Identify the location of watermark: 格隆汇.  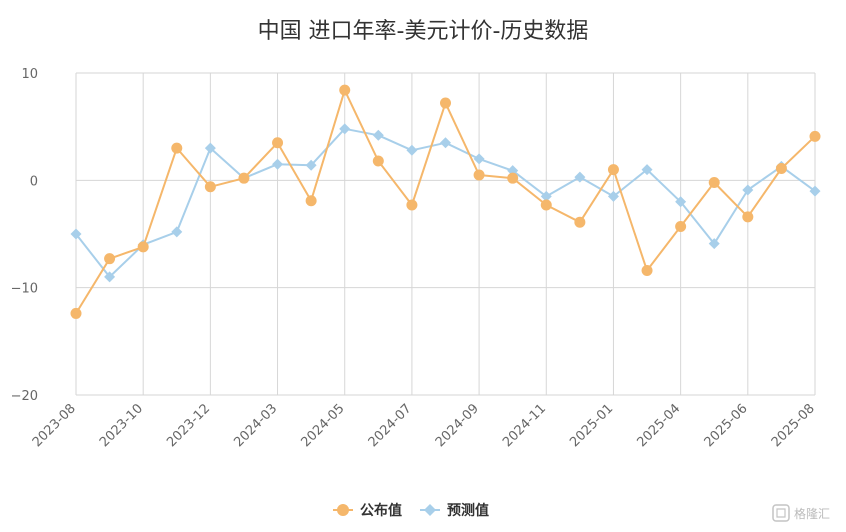
(801, 513).